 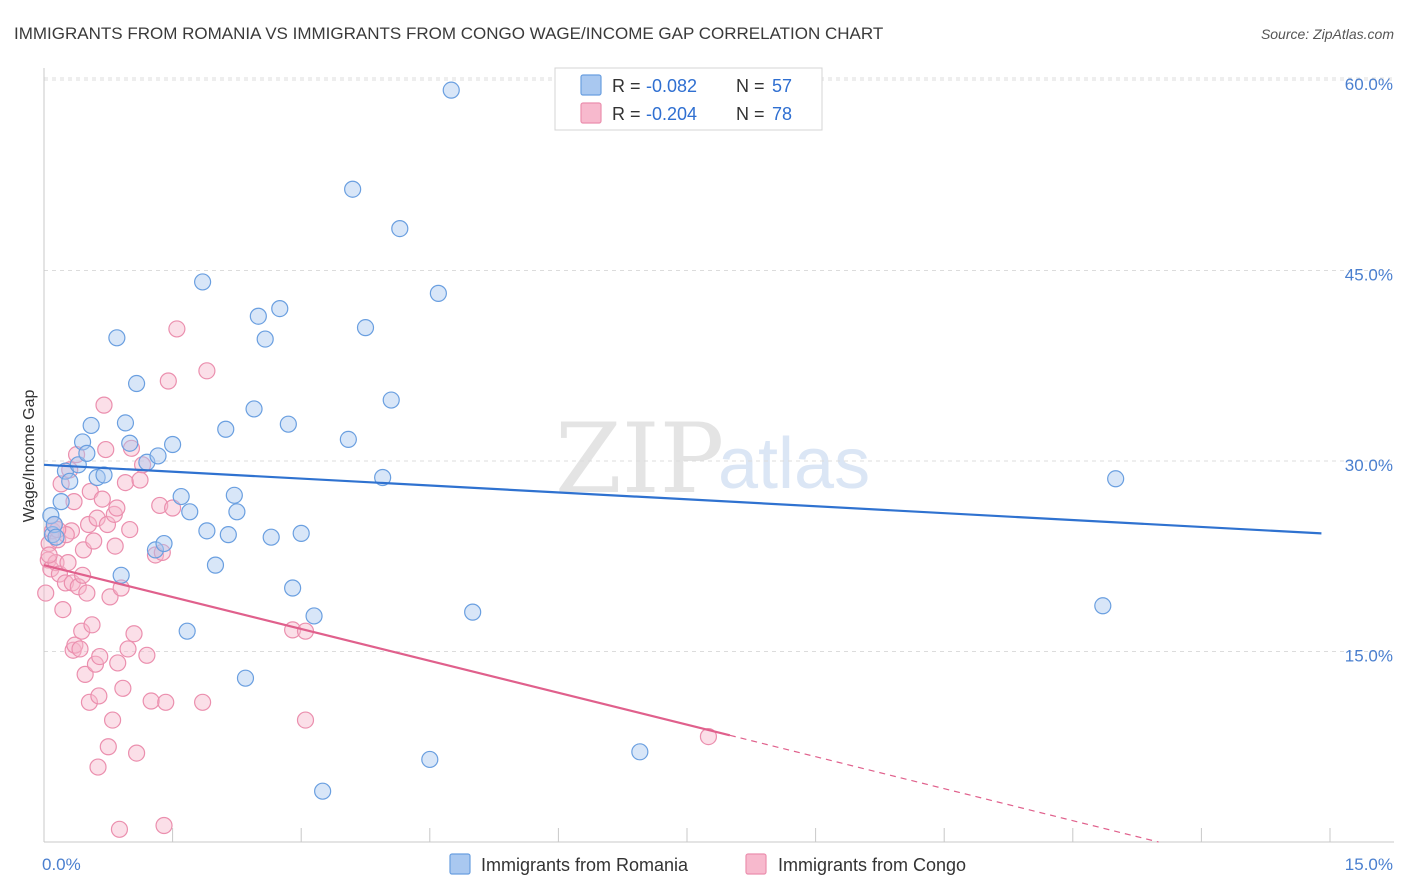 What do you see at coordinates (671, 86) in the screenshot?
I see `legend-r-value-romania: -0.082` at bounding box center [671, 86].